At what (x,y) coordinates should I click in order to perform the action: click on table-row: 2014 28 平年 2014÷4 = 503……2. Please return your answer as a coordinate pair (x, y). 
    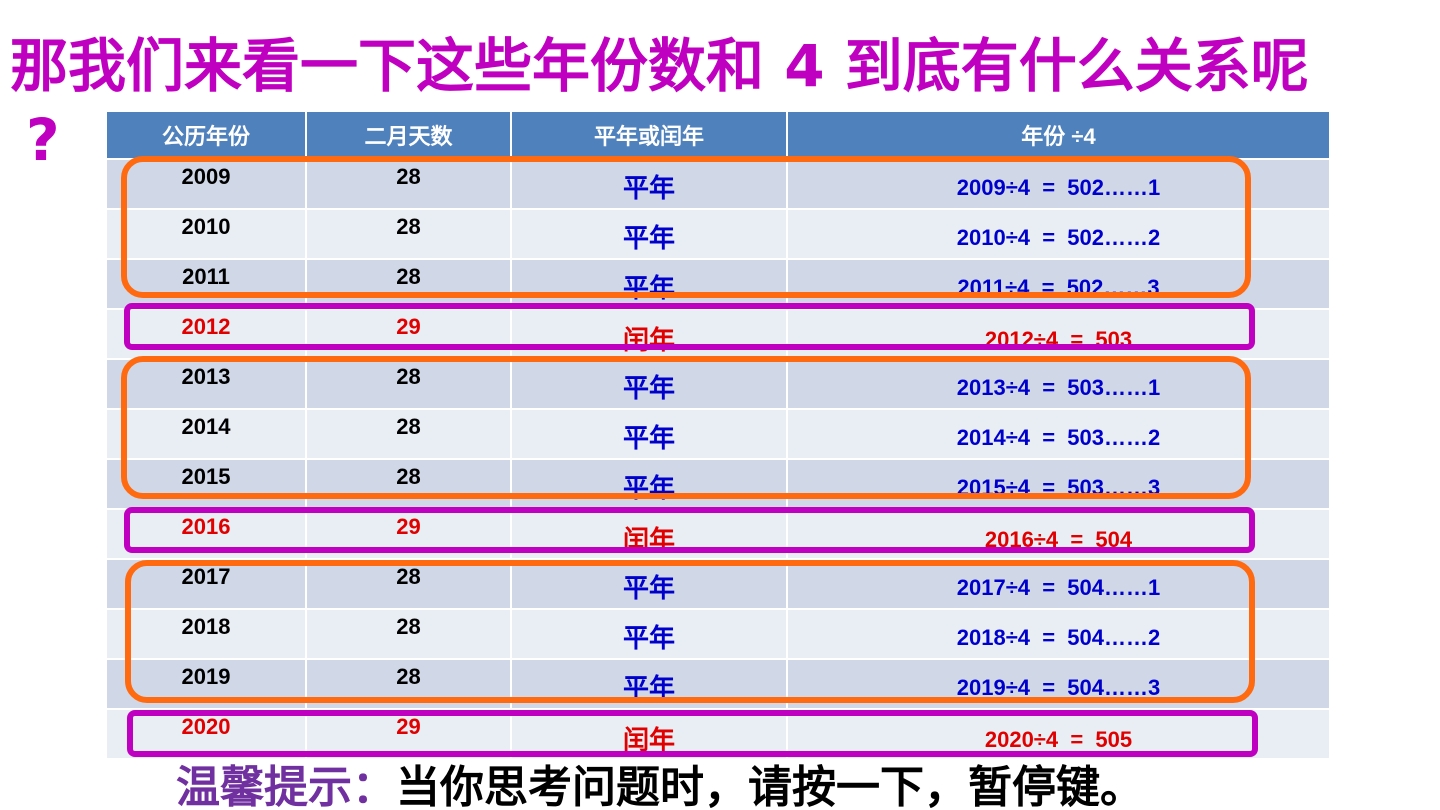
    Looking at the image, I should click on (718, 434).